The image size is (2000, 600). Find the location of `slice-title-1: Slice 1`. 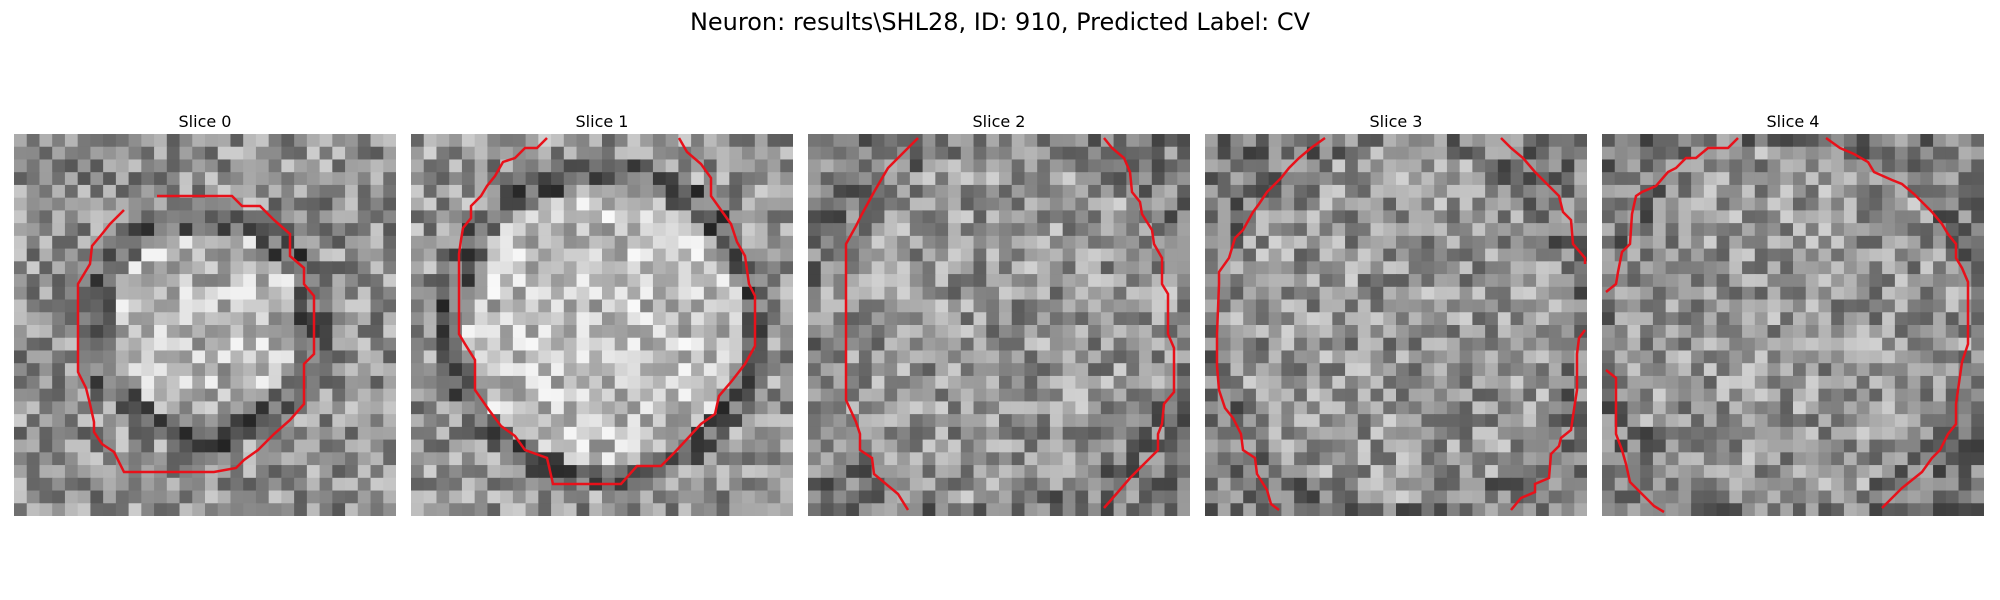

slice-title-1: Slice 1 is located at coordinates (602, 121).